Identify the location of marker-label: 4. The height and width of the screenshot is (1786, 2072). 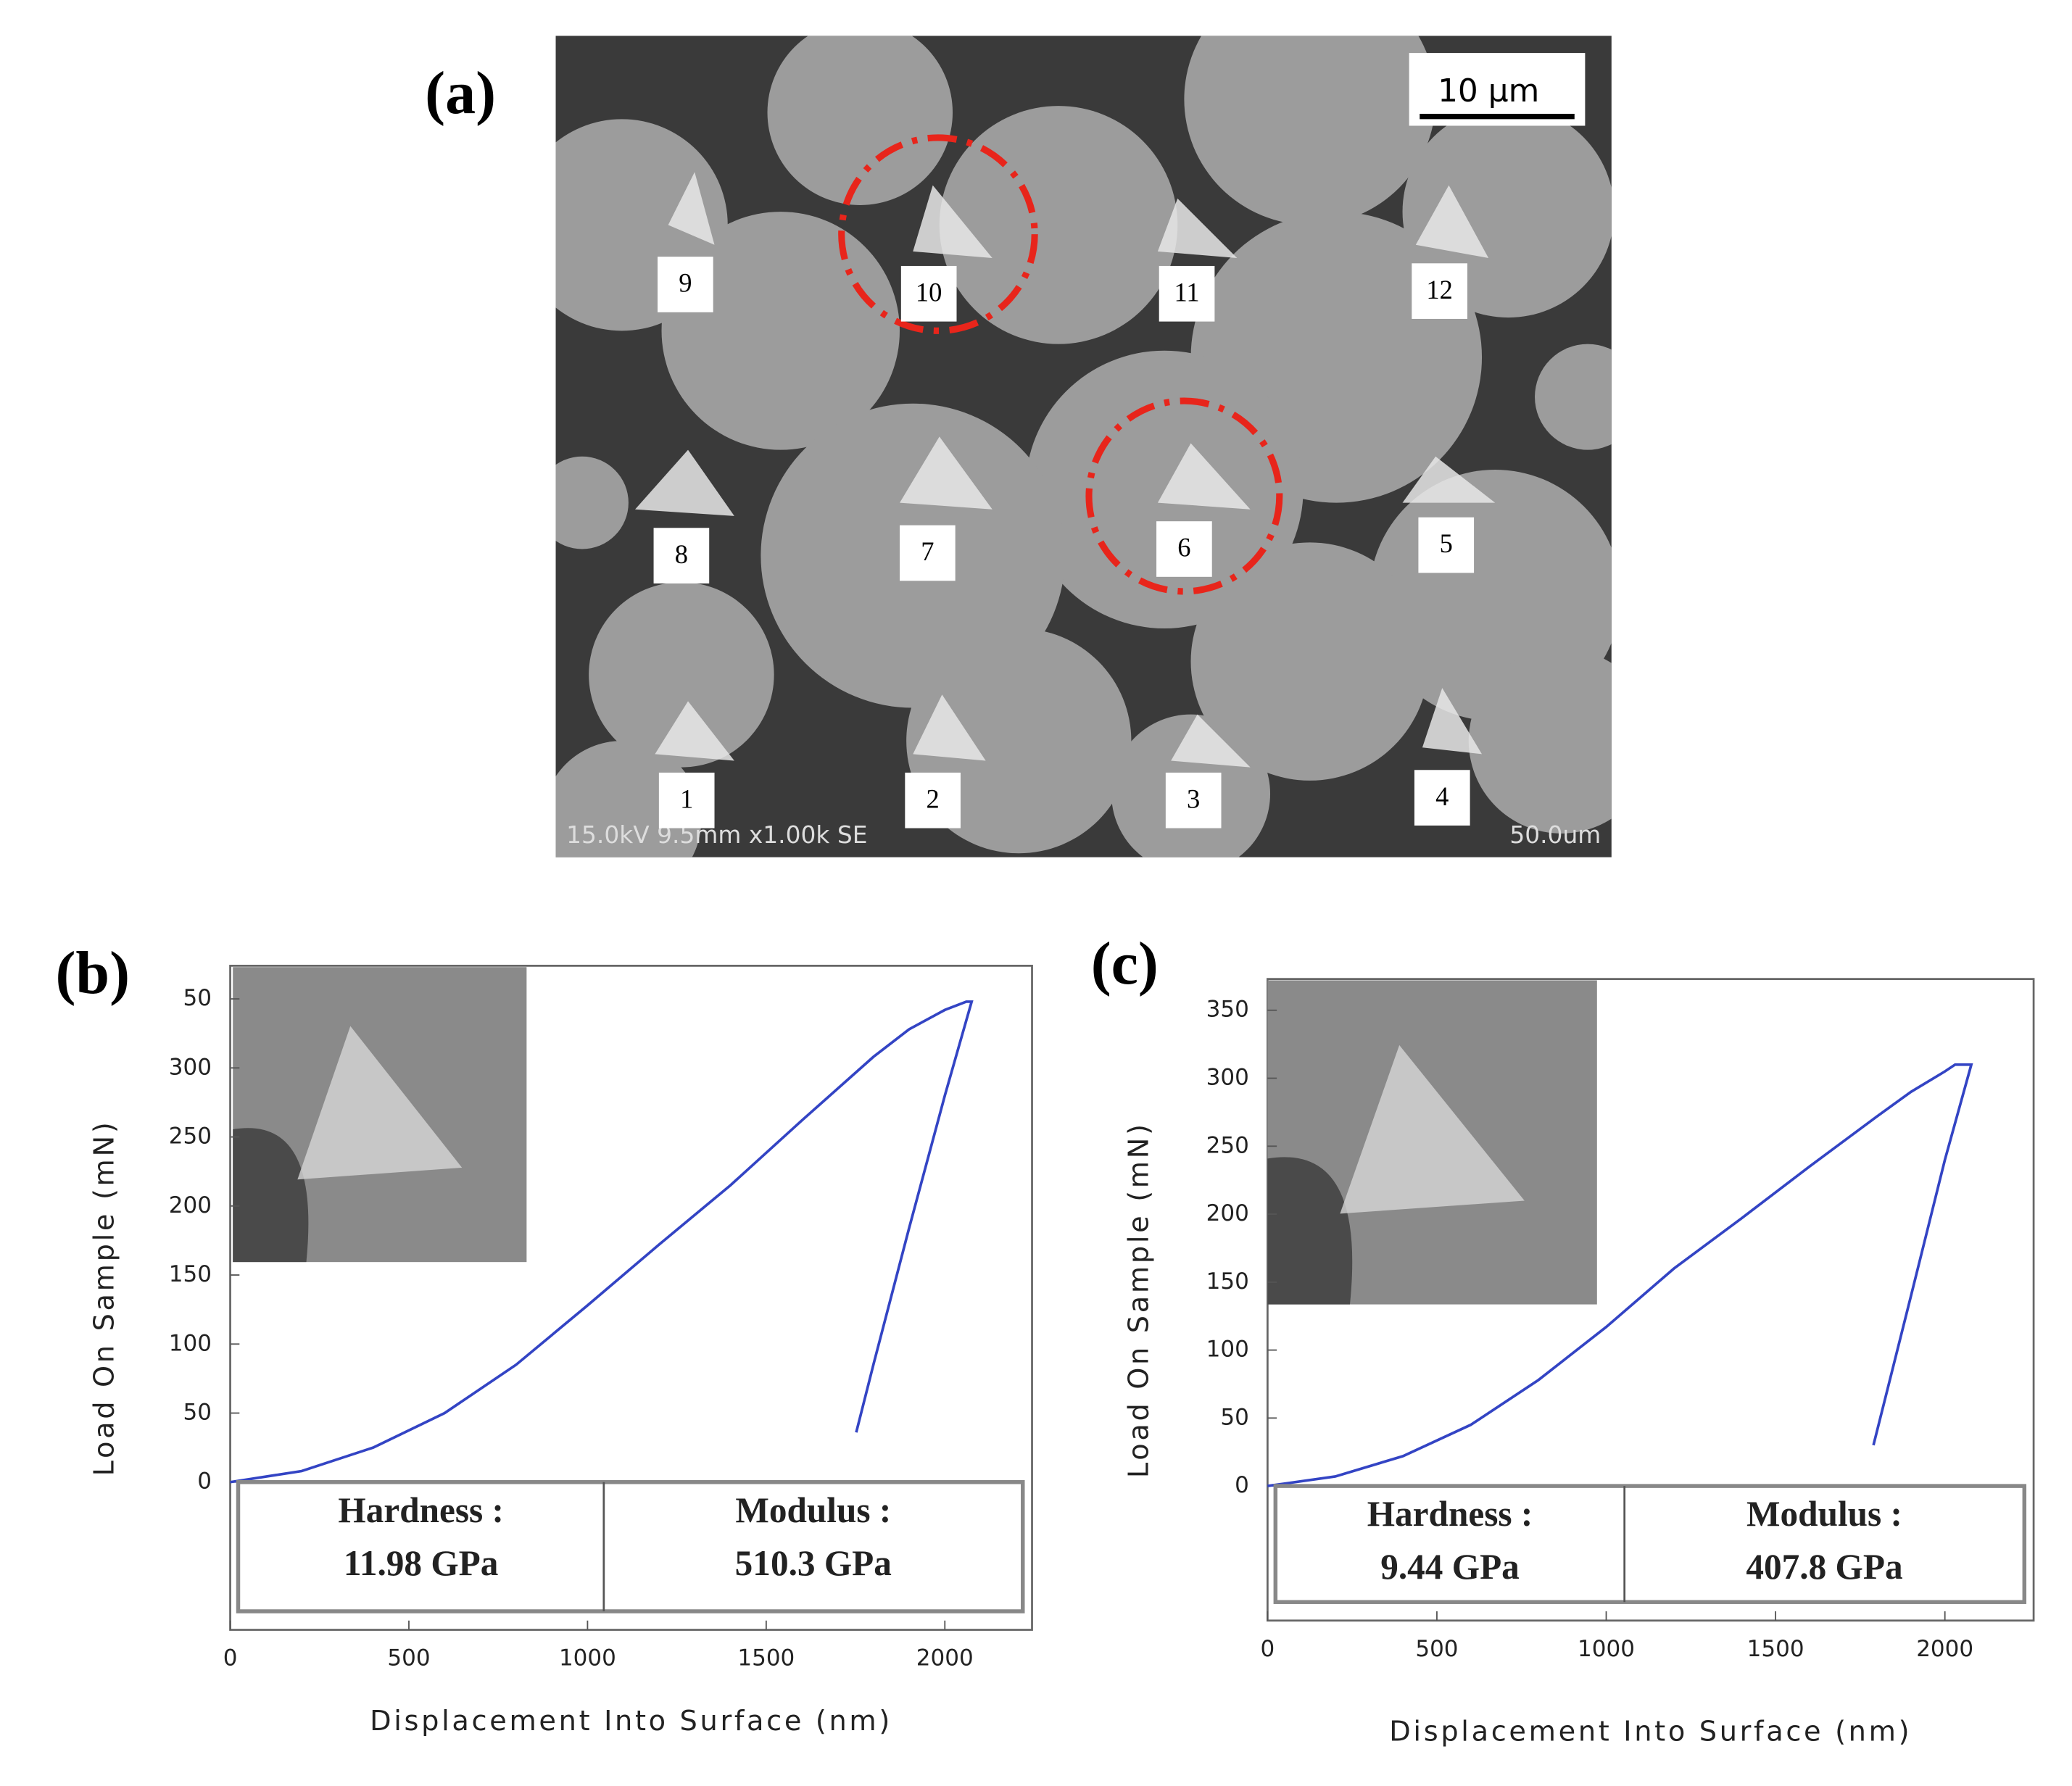
(1442, 796).